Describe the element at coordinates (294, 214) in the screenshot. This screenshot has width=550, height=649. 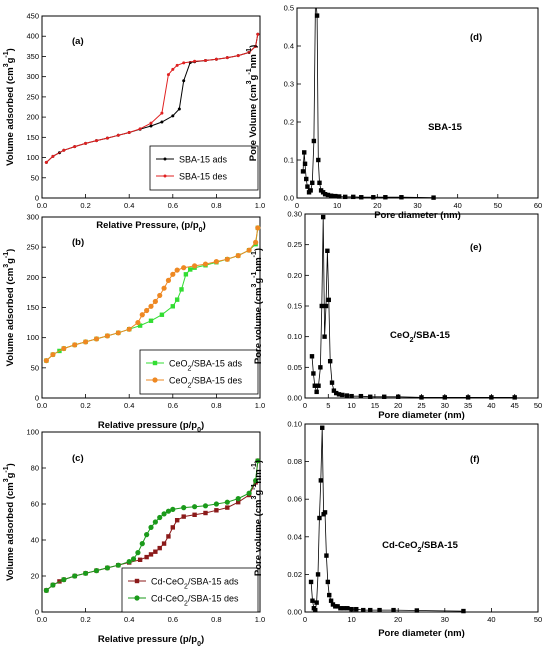
I see `y-tick-label: 0.30` at that location.